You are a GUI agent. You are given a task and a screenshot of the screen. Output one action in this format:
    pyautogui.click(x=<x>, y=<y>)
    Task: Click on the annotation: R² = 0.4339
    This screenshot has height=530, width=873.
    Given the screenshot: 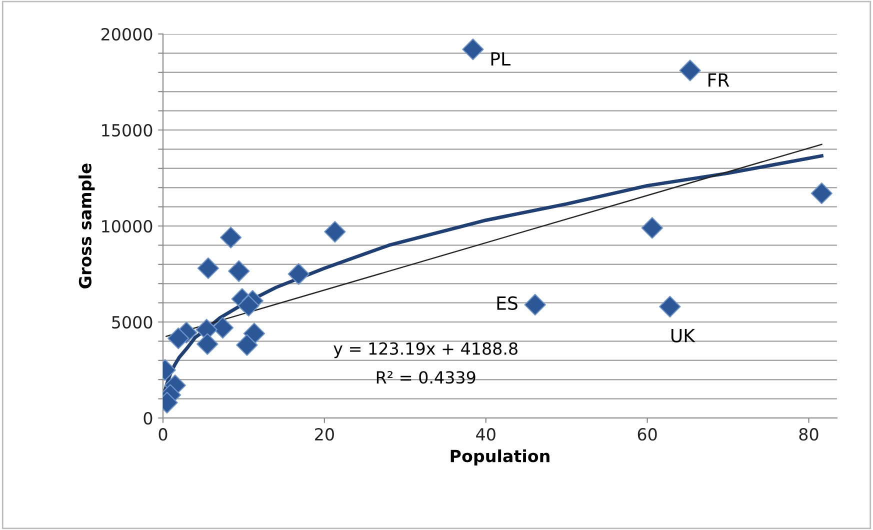 What is the action you would take?
    pyautogui.click(x=426, y=377)
    